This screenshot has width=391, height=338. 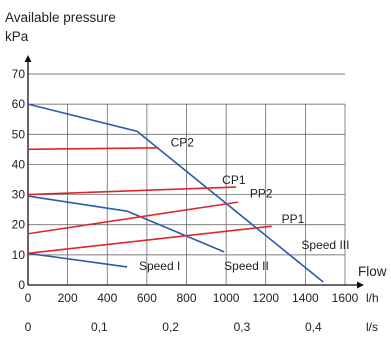 What do you see at coordinates (19, 74) in the screenshot?
I see `y-tick-label: 70` at bounding box center [19, 74].